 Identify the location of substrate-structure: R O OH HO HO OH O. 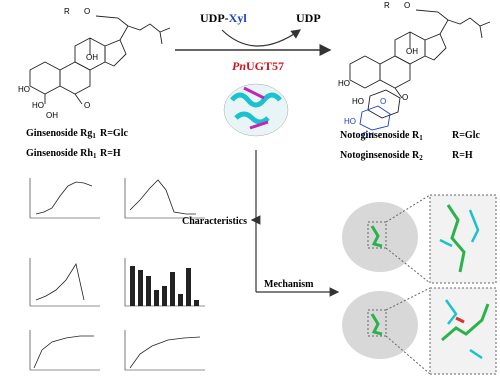
(94, 63).